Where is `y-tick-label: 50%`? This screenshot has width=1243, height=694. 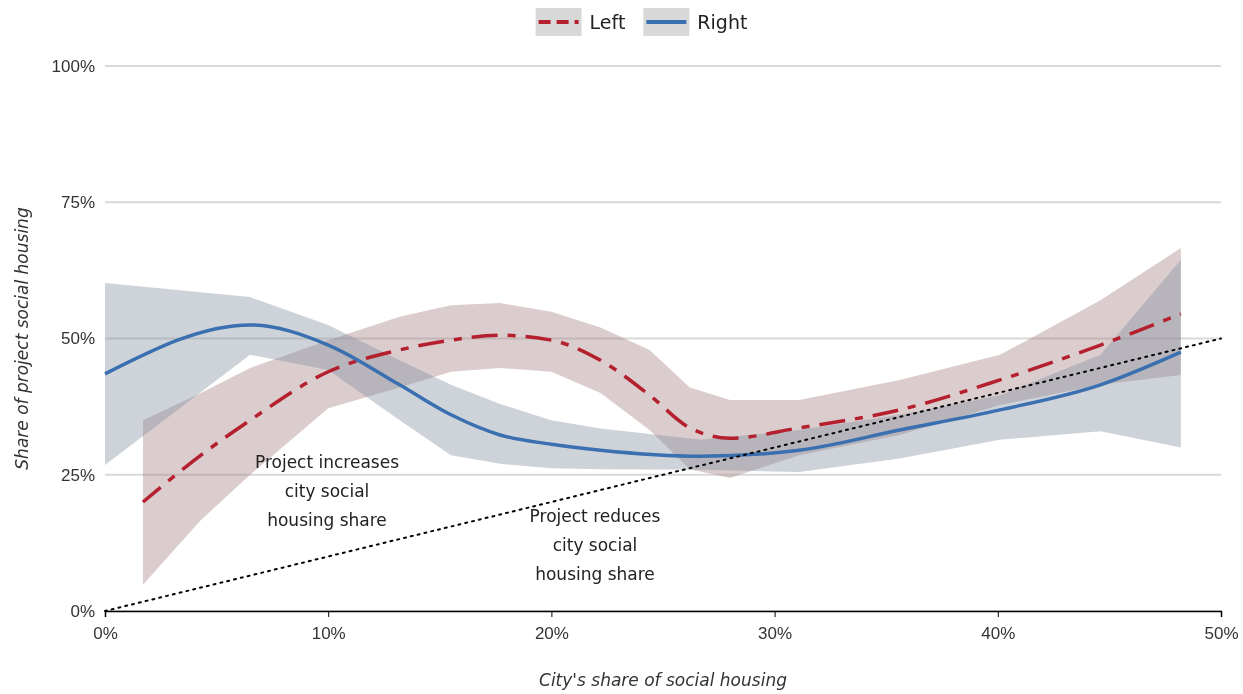 y-tick-label: 50% is located at coordinates (77, 339).